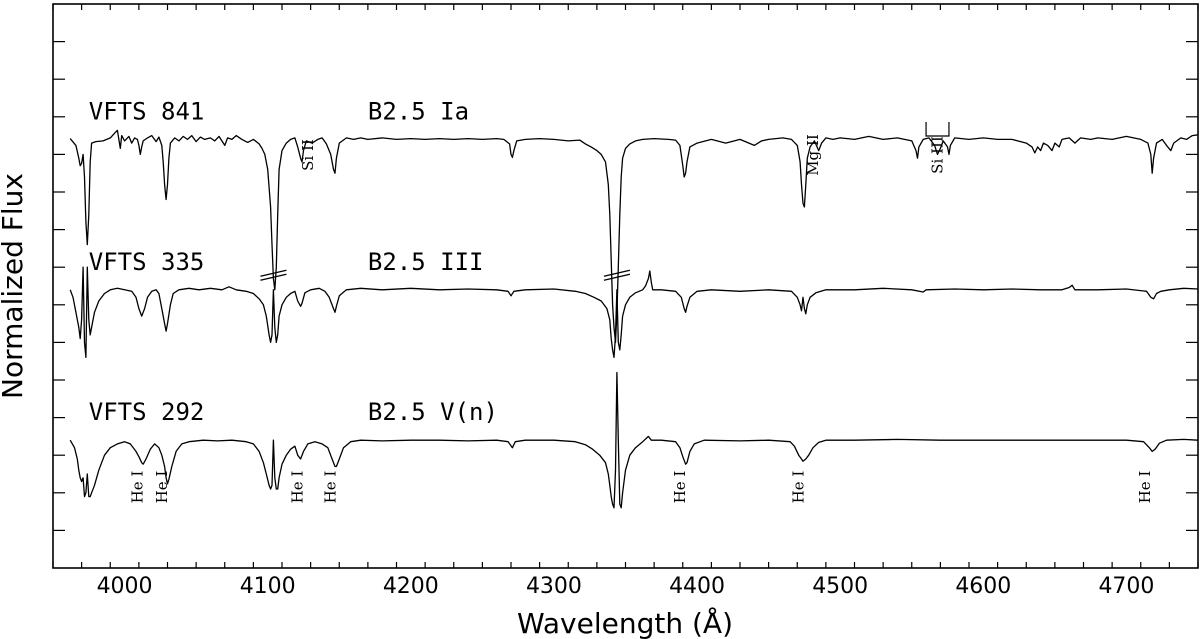 The image size is (1200, 639). Describe the element at coordinates (125, 586) in the screenshot. I see `x-tick-label: 4000` at that location.